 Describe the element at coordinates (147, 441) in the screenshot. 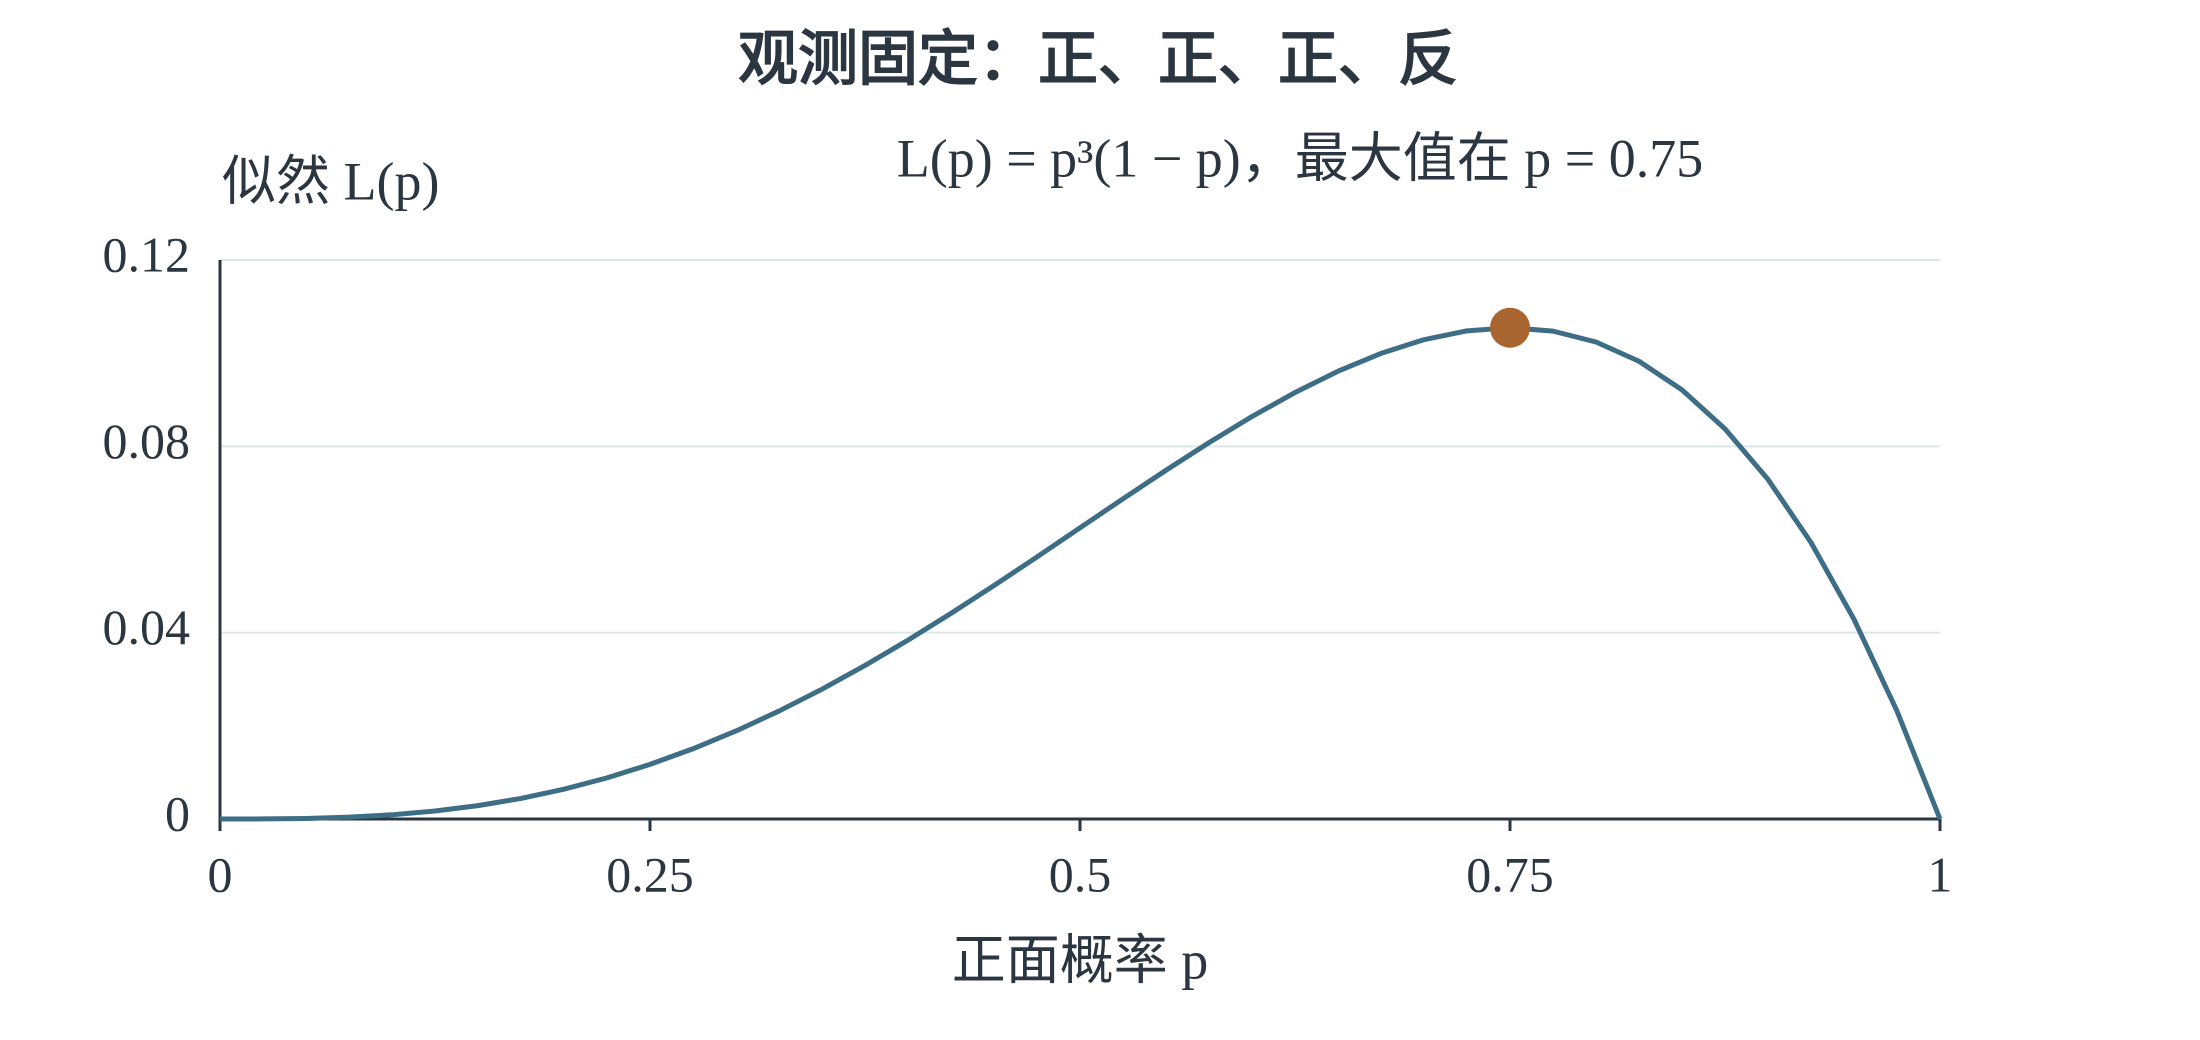

I see `y-tick-label: 0.08` at that location.